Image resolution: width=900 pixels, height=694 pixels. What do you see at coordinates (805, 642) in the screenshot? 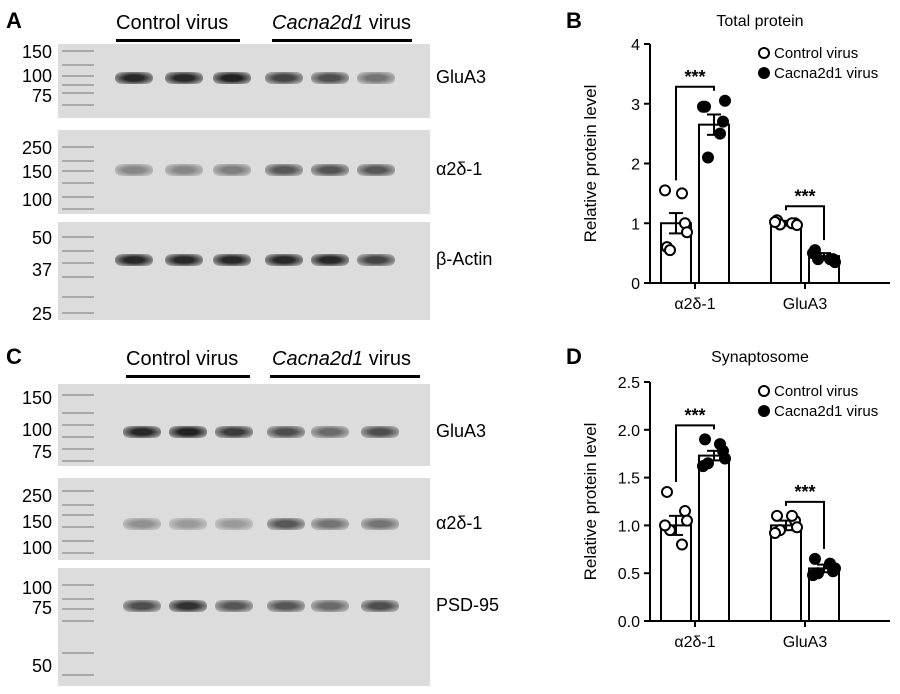
I see `x-tick-label: GluA3` at bounding box center [805, 642].